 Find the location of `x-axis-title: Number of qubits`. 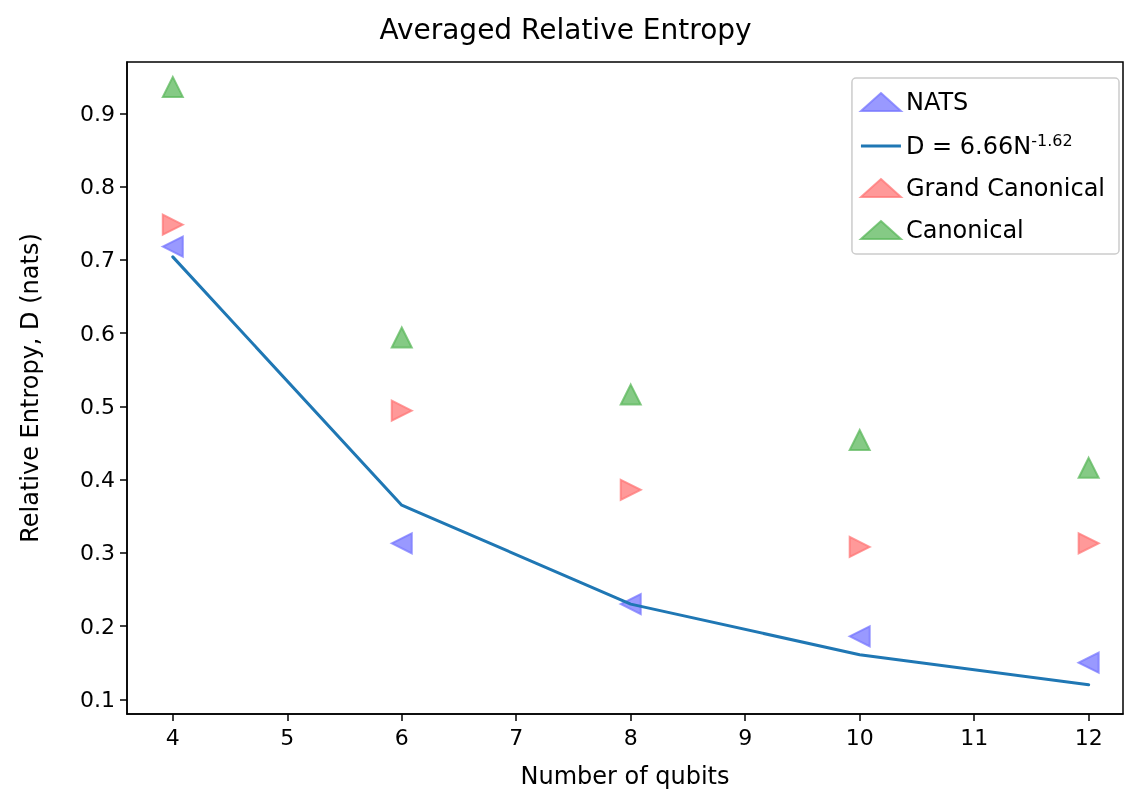

x-axis-title: Number of qubits is located at coordinates (625, 776).